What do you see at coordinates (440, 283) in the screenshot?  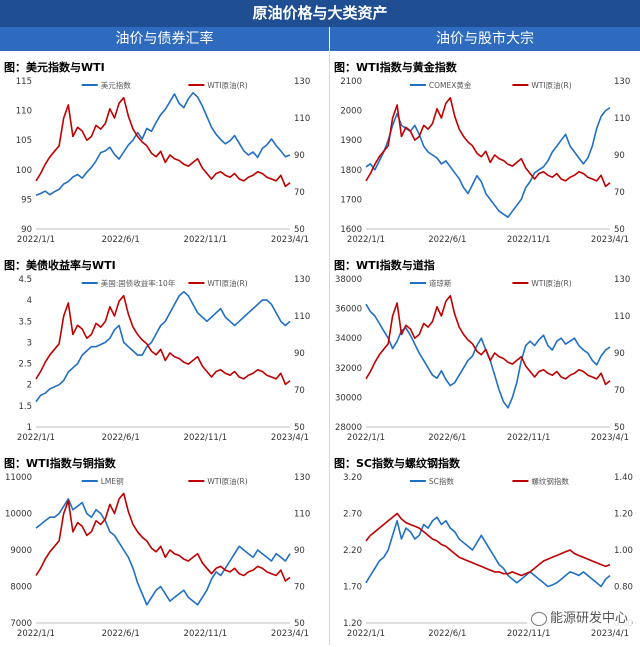 I see `legend-label: 道琼斯` at bounding box center [440, 283].